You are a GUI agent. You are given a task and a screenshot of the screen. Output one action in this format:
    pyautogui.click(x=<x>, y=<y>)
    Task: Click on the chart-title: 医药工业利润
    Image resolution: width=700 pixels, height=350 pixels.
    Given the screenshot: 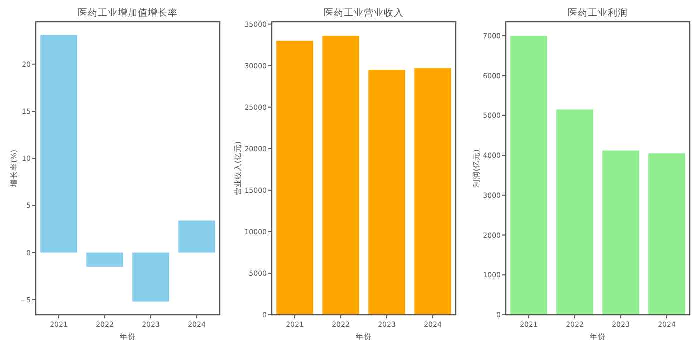 What is the action you would take?
    pyautogui.click(x=598, y=13)
    